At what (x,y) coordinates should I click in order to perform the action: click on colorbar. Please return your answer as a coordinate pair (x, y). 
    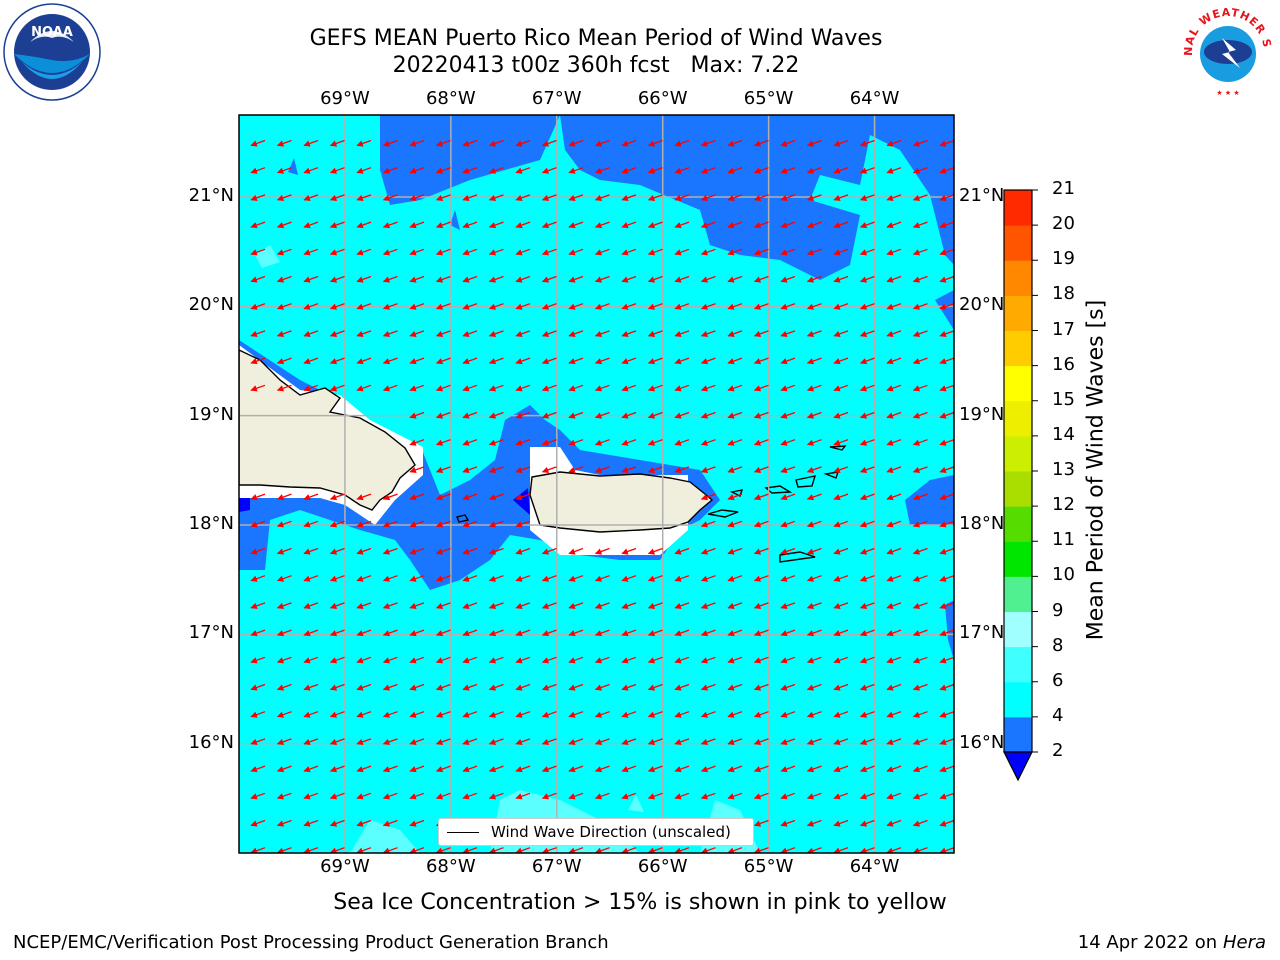
    Looking at the image, I should click on (1020, 485).